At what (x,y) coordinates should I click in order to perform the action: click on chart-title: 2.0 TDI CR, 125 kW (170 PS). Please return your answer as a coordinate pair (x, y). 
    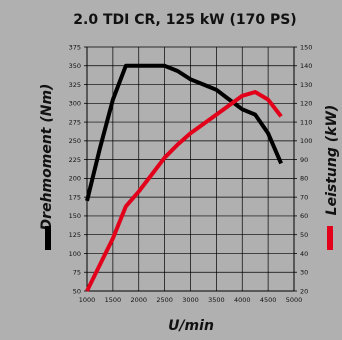
    Looking at the image, I should click on (184, 20).